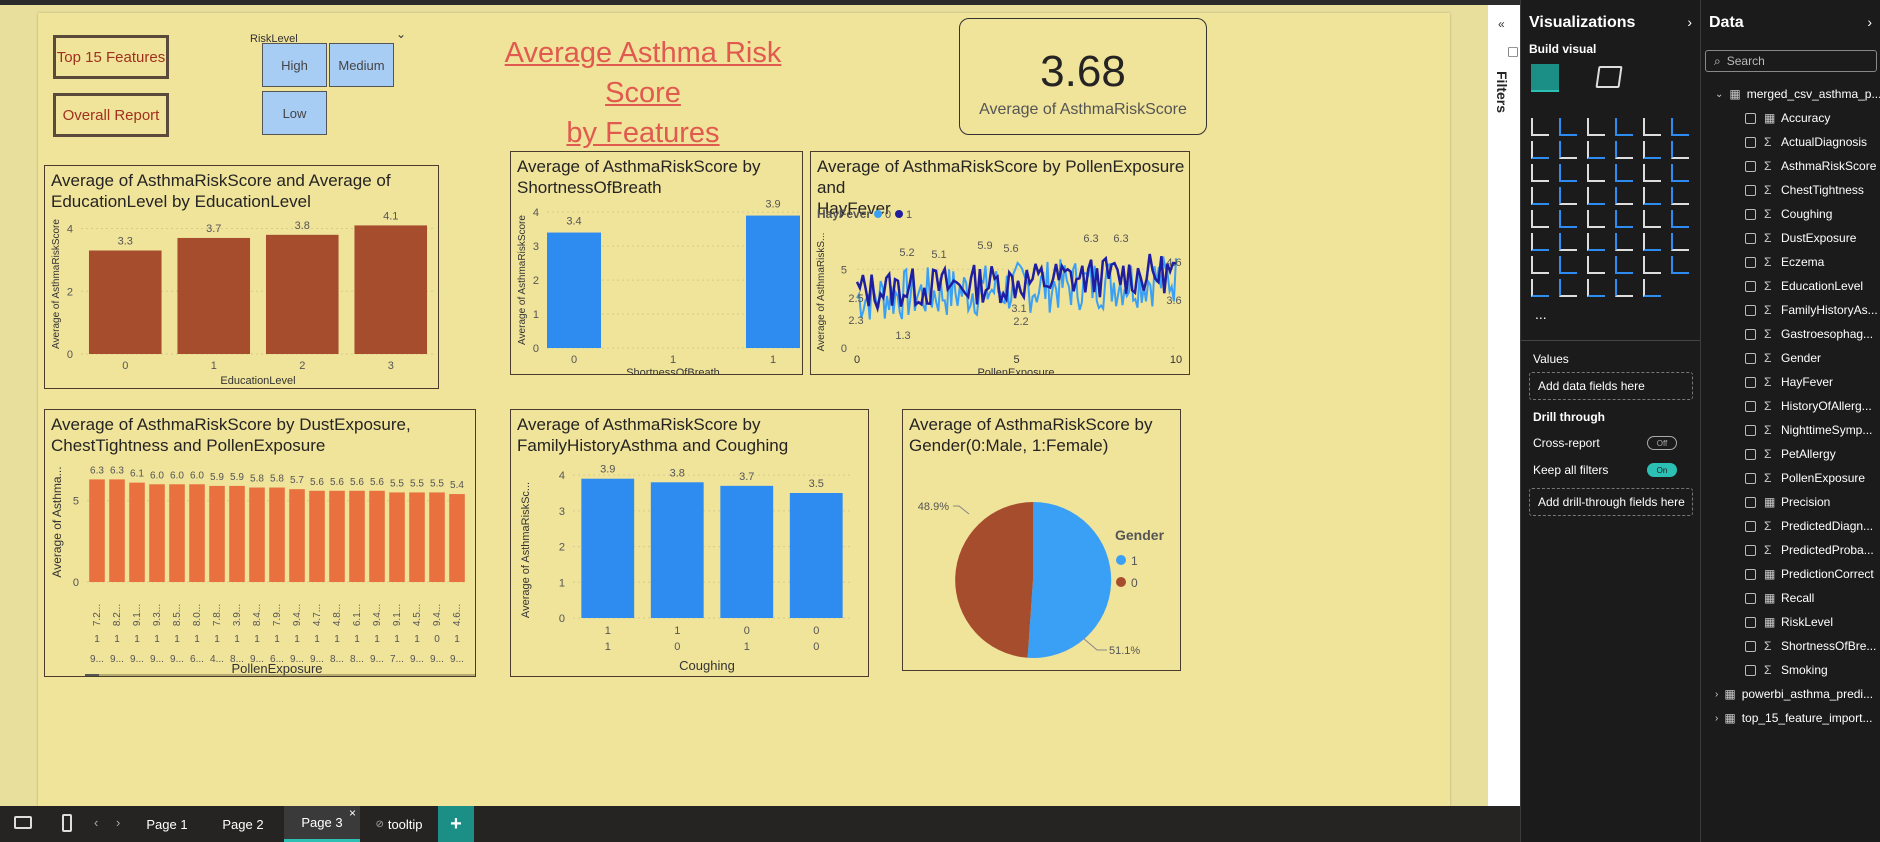 This screenshot has height=842, width=1880. What do you see at coordinates (401, 34) in the screenshot?
I see `chevron-down-icon: ⌄` at bounding box center [401, 34].